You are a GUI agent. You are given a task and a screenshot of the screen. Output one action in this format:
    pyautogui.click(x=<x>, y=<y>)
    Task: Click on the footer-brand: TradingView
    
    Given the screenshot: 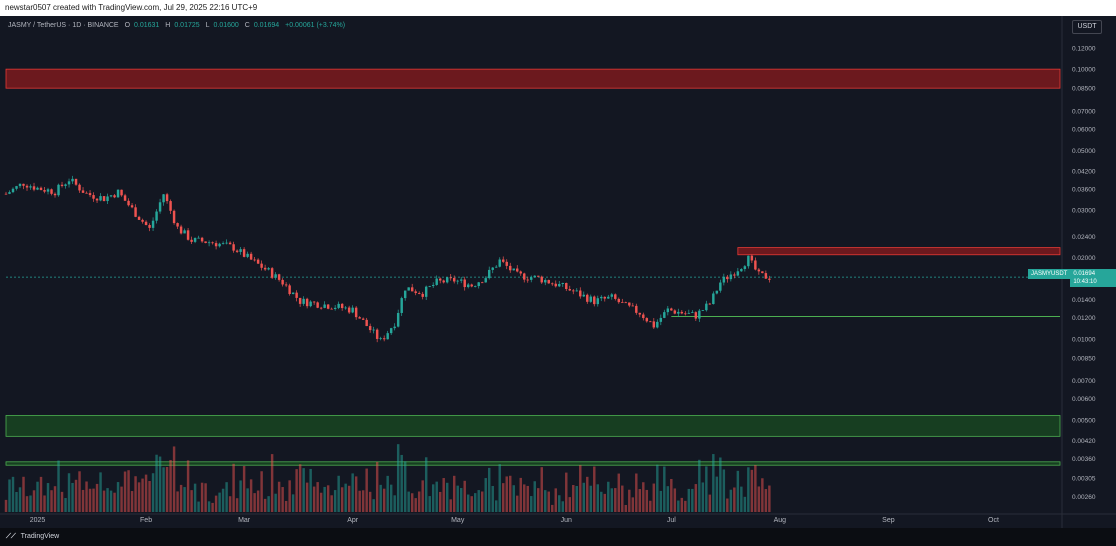 What is the action you would take?
    pyautogui.click(x=40, y=536)
    